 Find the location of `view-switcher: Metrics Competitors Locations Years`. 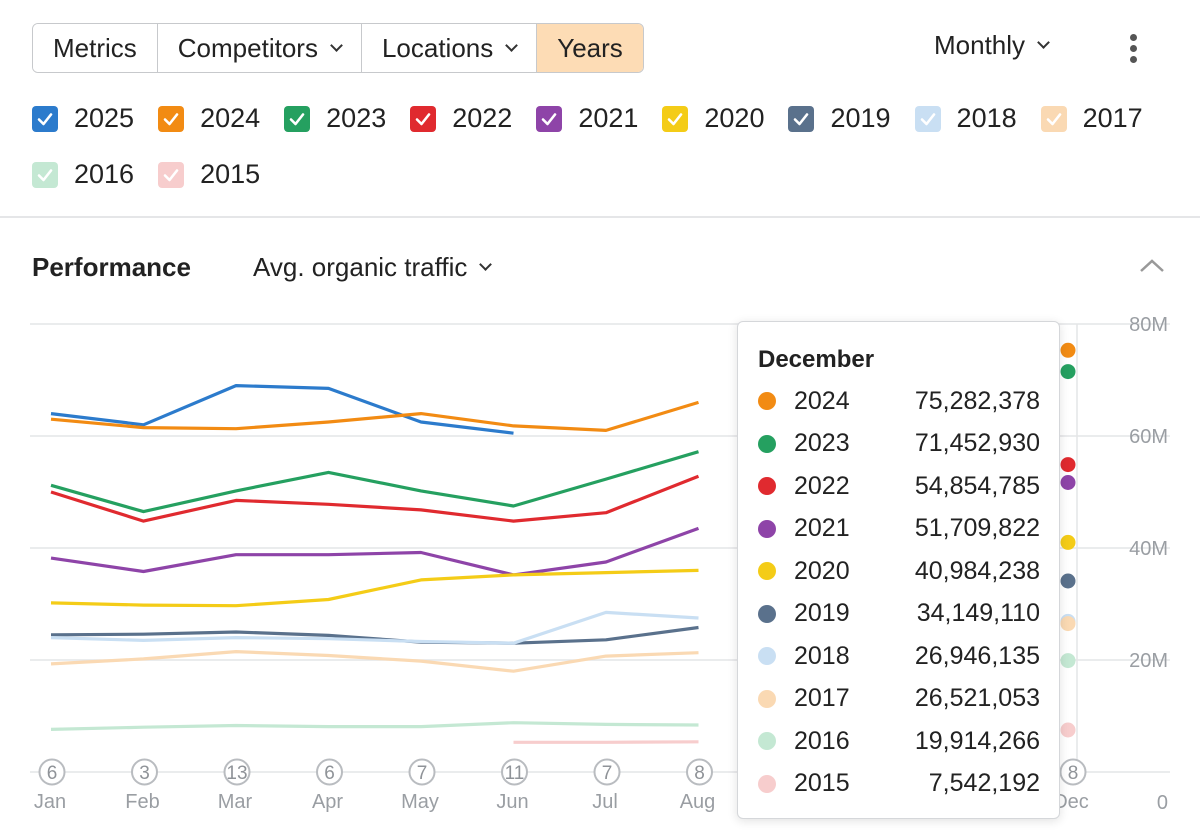

view-switcher: Metrics Competitors Locations Years is located at coordinates (338, 48).